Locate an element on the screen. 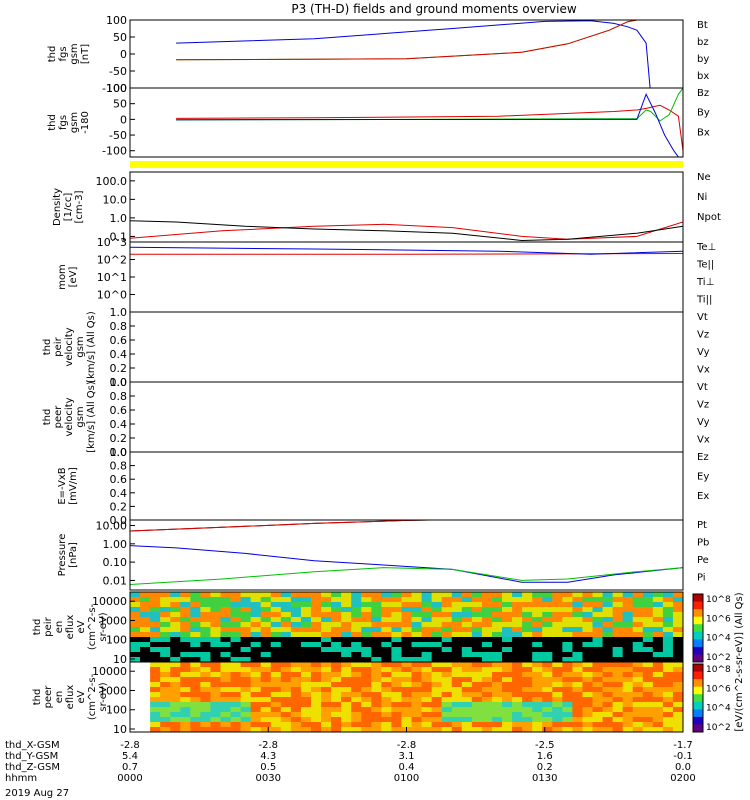 The image size is (750, 800). x-tick-label: -2.8 is located at coordinates (407, 745).